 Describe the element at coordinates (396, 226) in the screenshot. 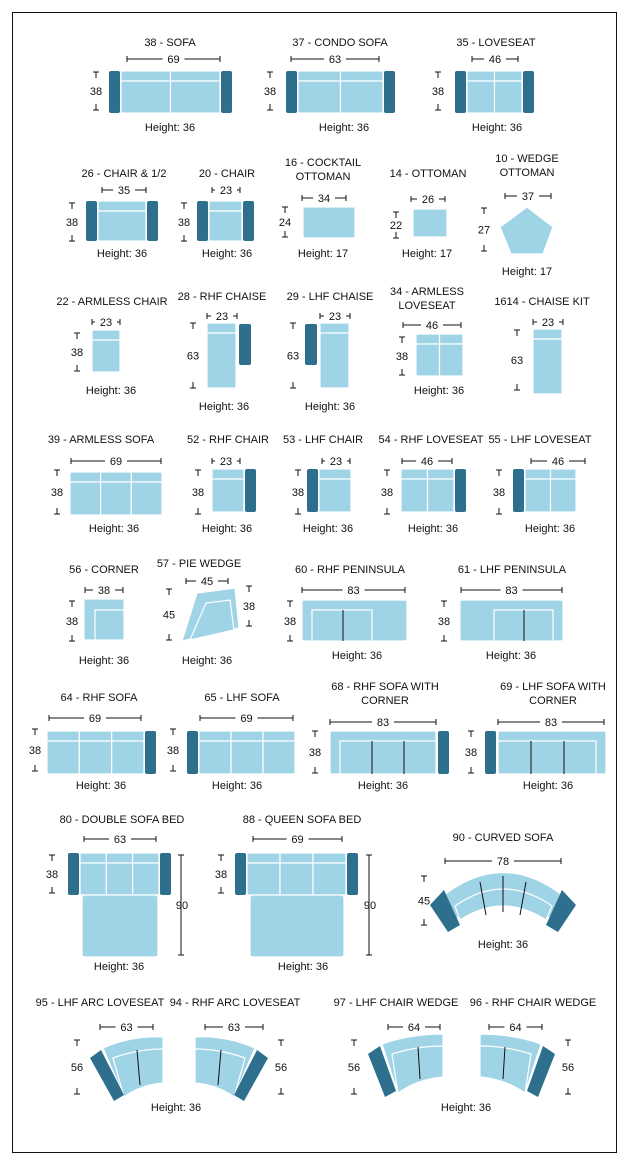

I see `depth-value: 22` at that location.